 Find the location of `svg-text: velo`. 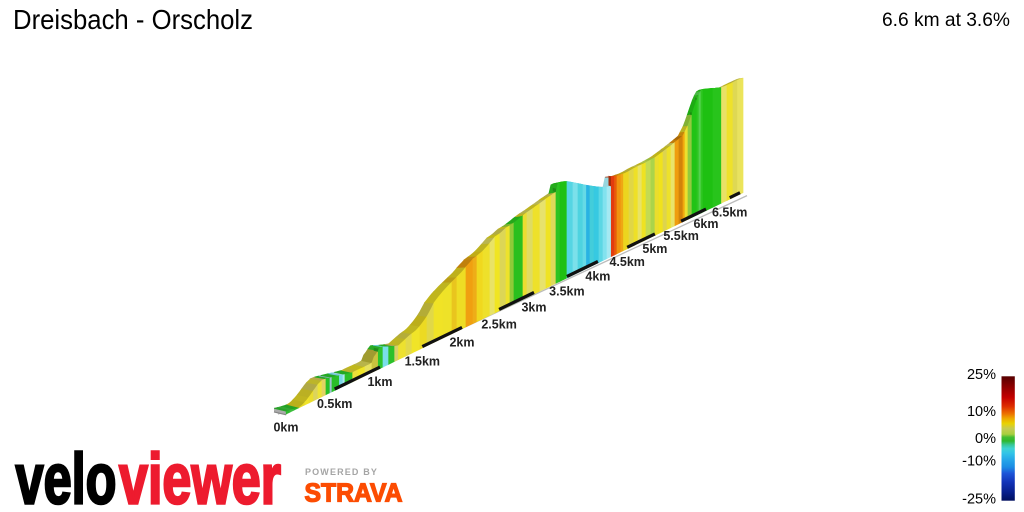

svg-text: velo is located at coordinates (66, 476).